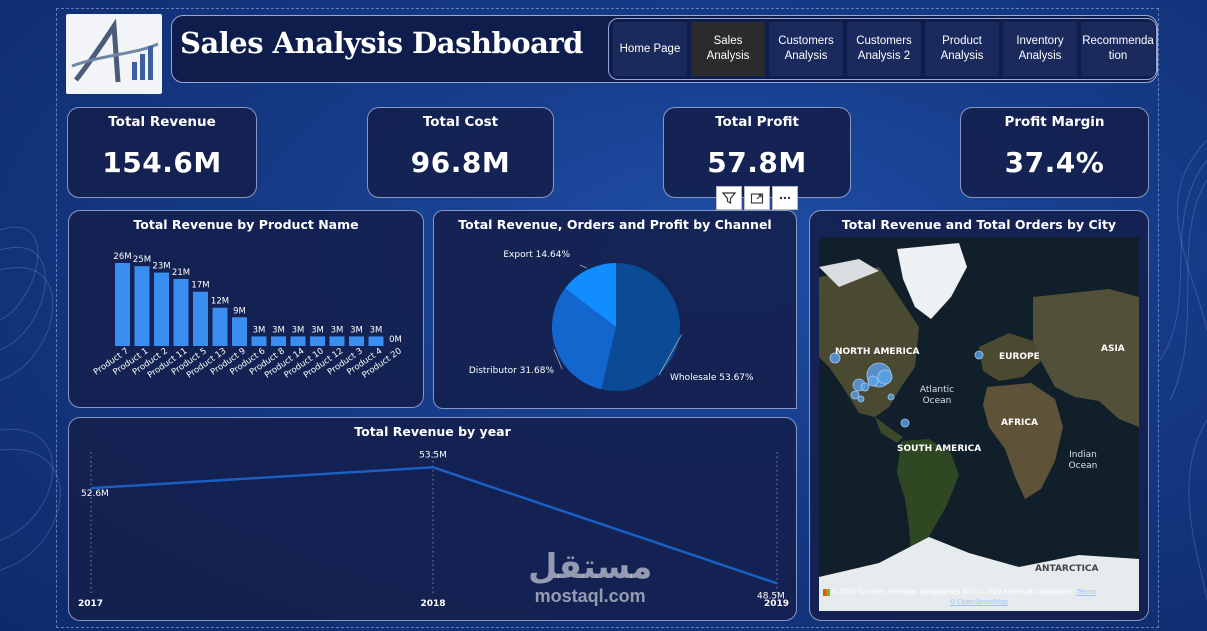 The width and height of the screenshot is (1207, 631). I want to click on kpi-profit-margin: Profit Margin 37.4%, so click(1054, 152).